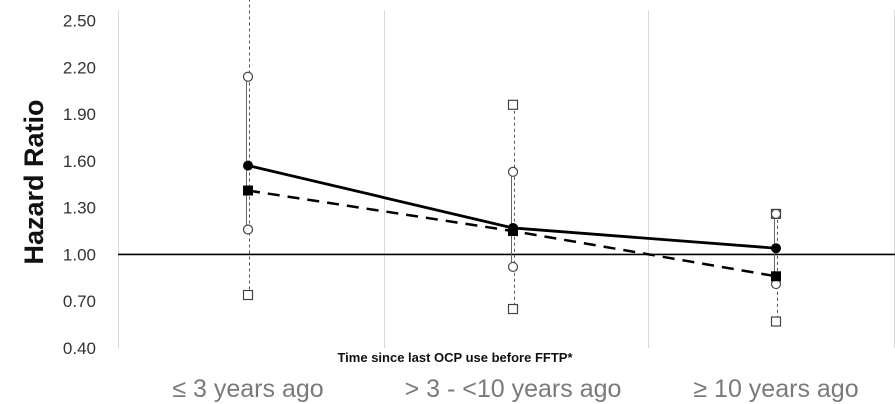 This screenshot has width=895, height=404. Describe the element at coordinates (79, 208) in the screenshot. I see `y-tick-label: 1.30` at that location.